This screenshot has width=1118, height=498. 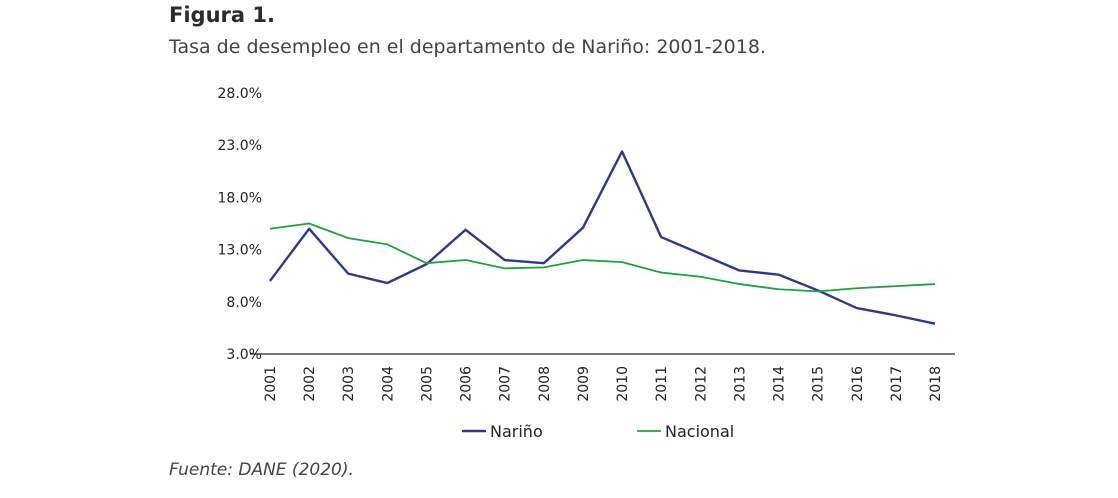 I want to click on x-tick-label: 2015, so click(x=819, y=384).